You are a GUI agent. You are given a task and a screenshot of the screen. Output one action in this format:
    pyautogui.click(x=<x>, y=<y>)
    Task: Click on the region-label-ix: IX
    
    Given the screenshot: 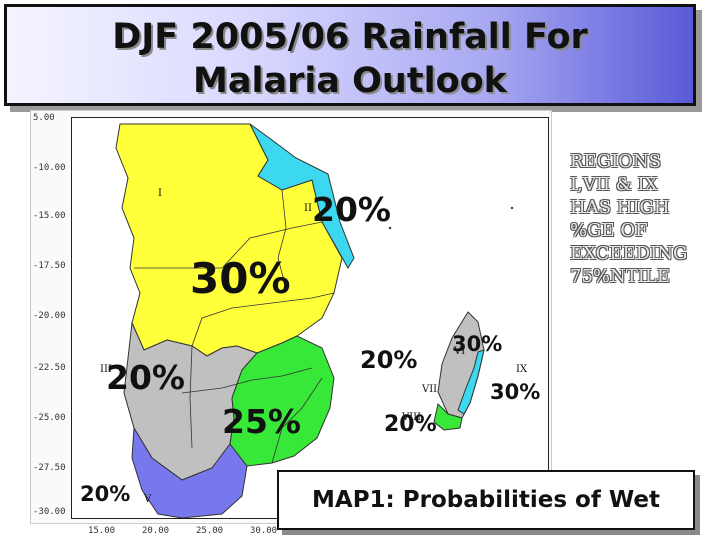 What is the action you would take?
    pyautogui.click(x=522, y=369)
    